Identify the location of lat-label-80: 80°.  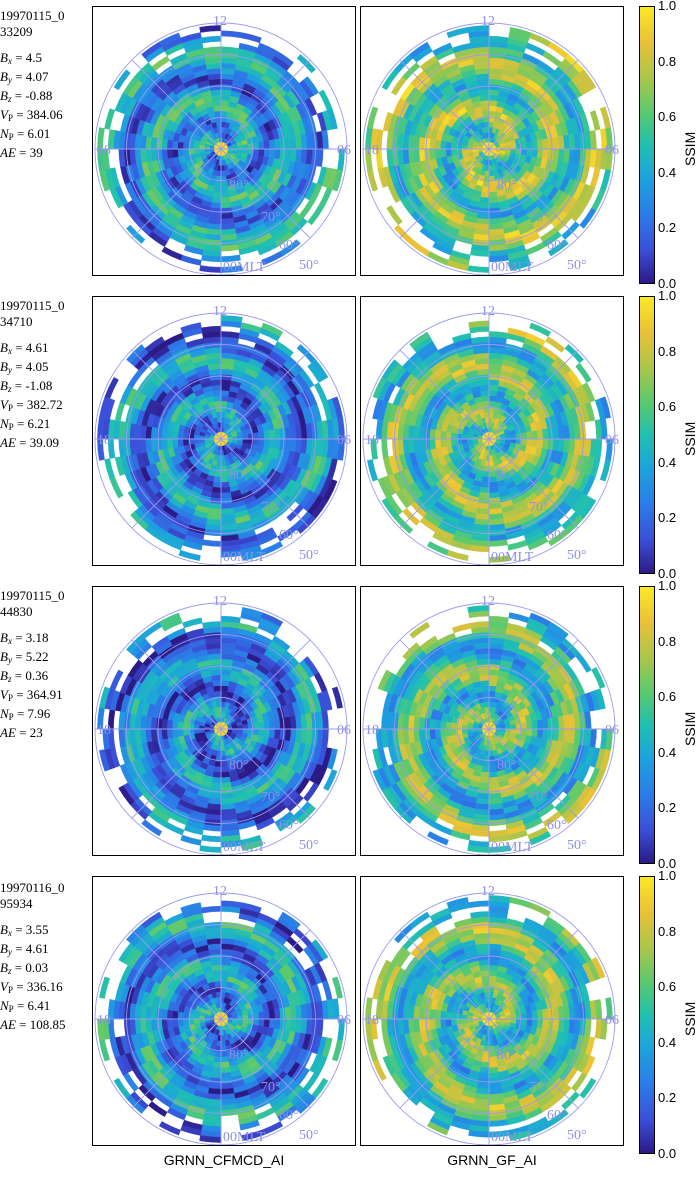
(507, 185).